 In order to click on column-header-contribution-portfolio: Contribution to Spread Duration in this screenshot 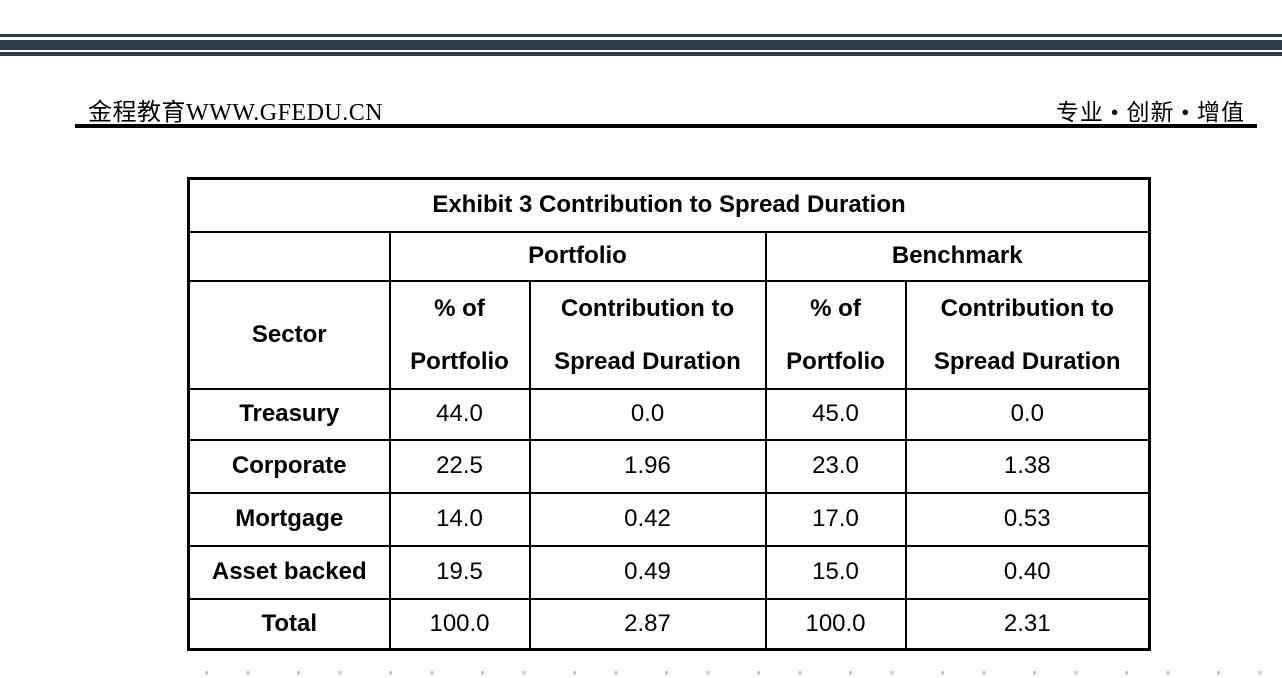, I will do `click(647, 334)`.